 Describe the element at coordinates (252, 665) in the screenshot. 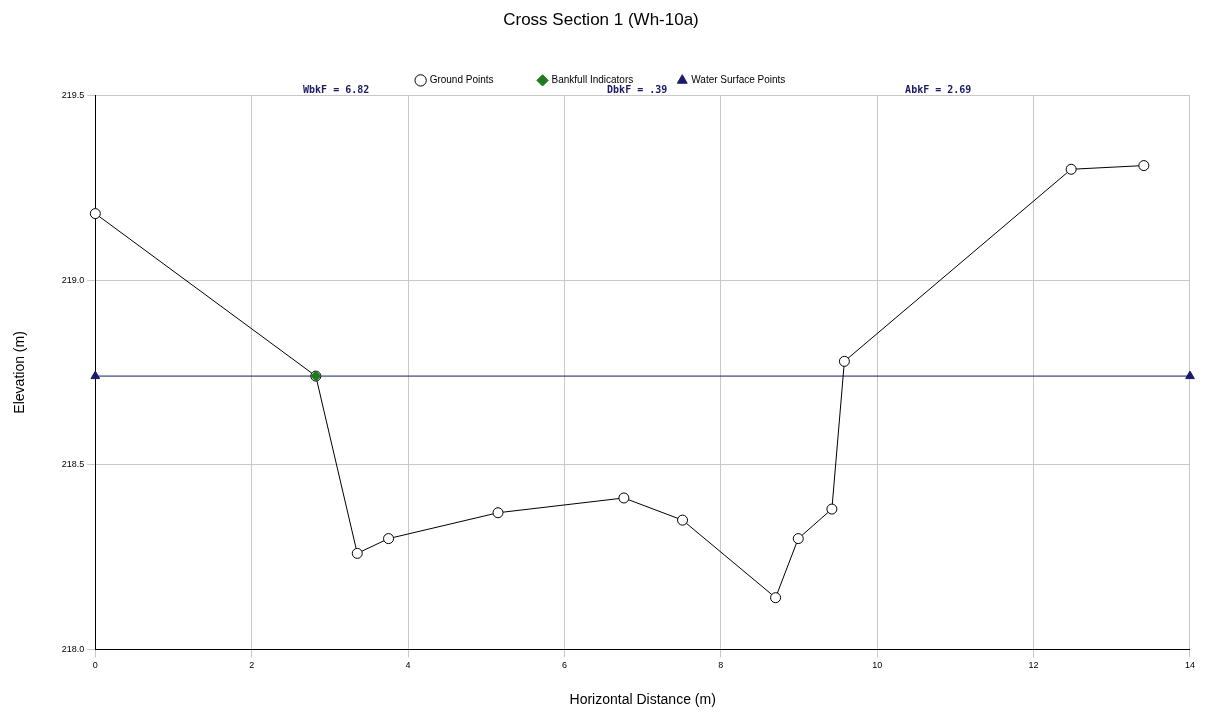

I see `x-tick-label: 2` at that location.